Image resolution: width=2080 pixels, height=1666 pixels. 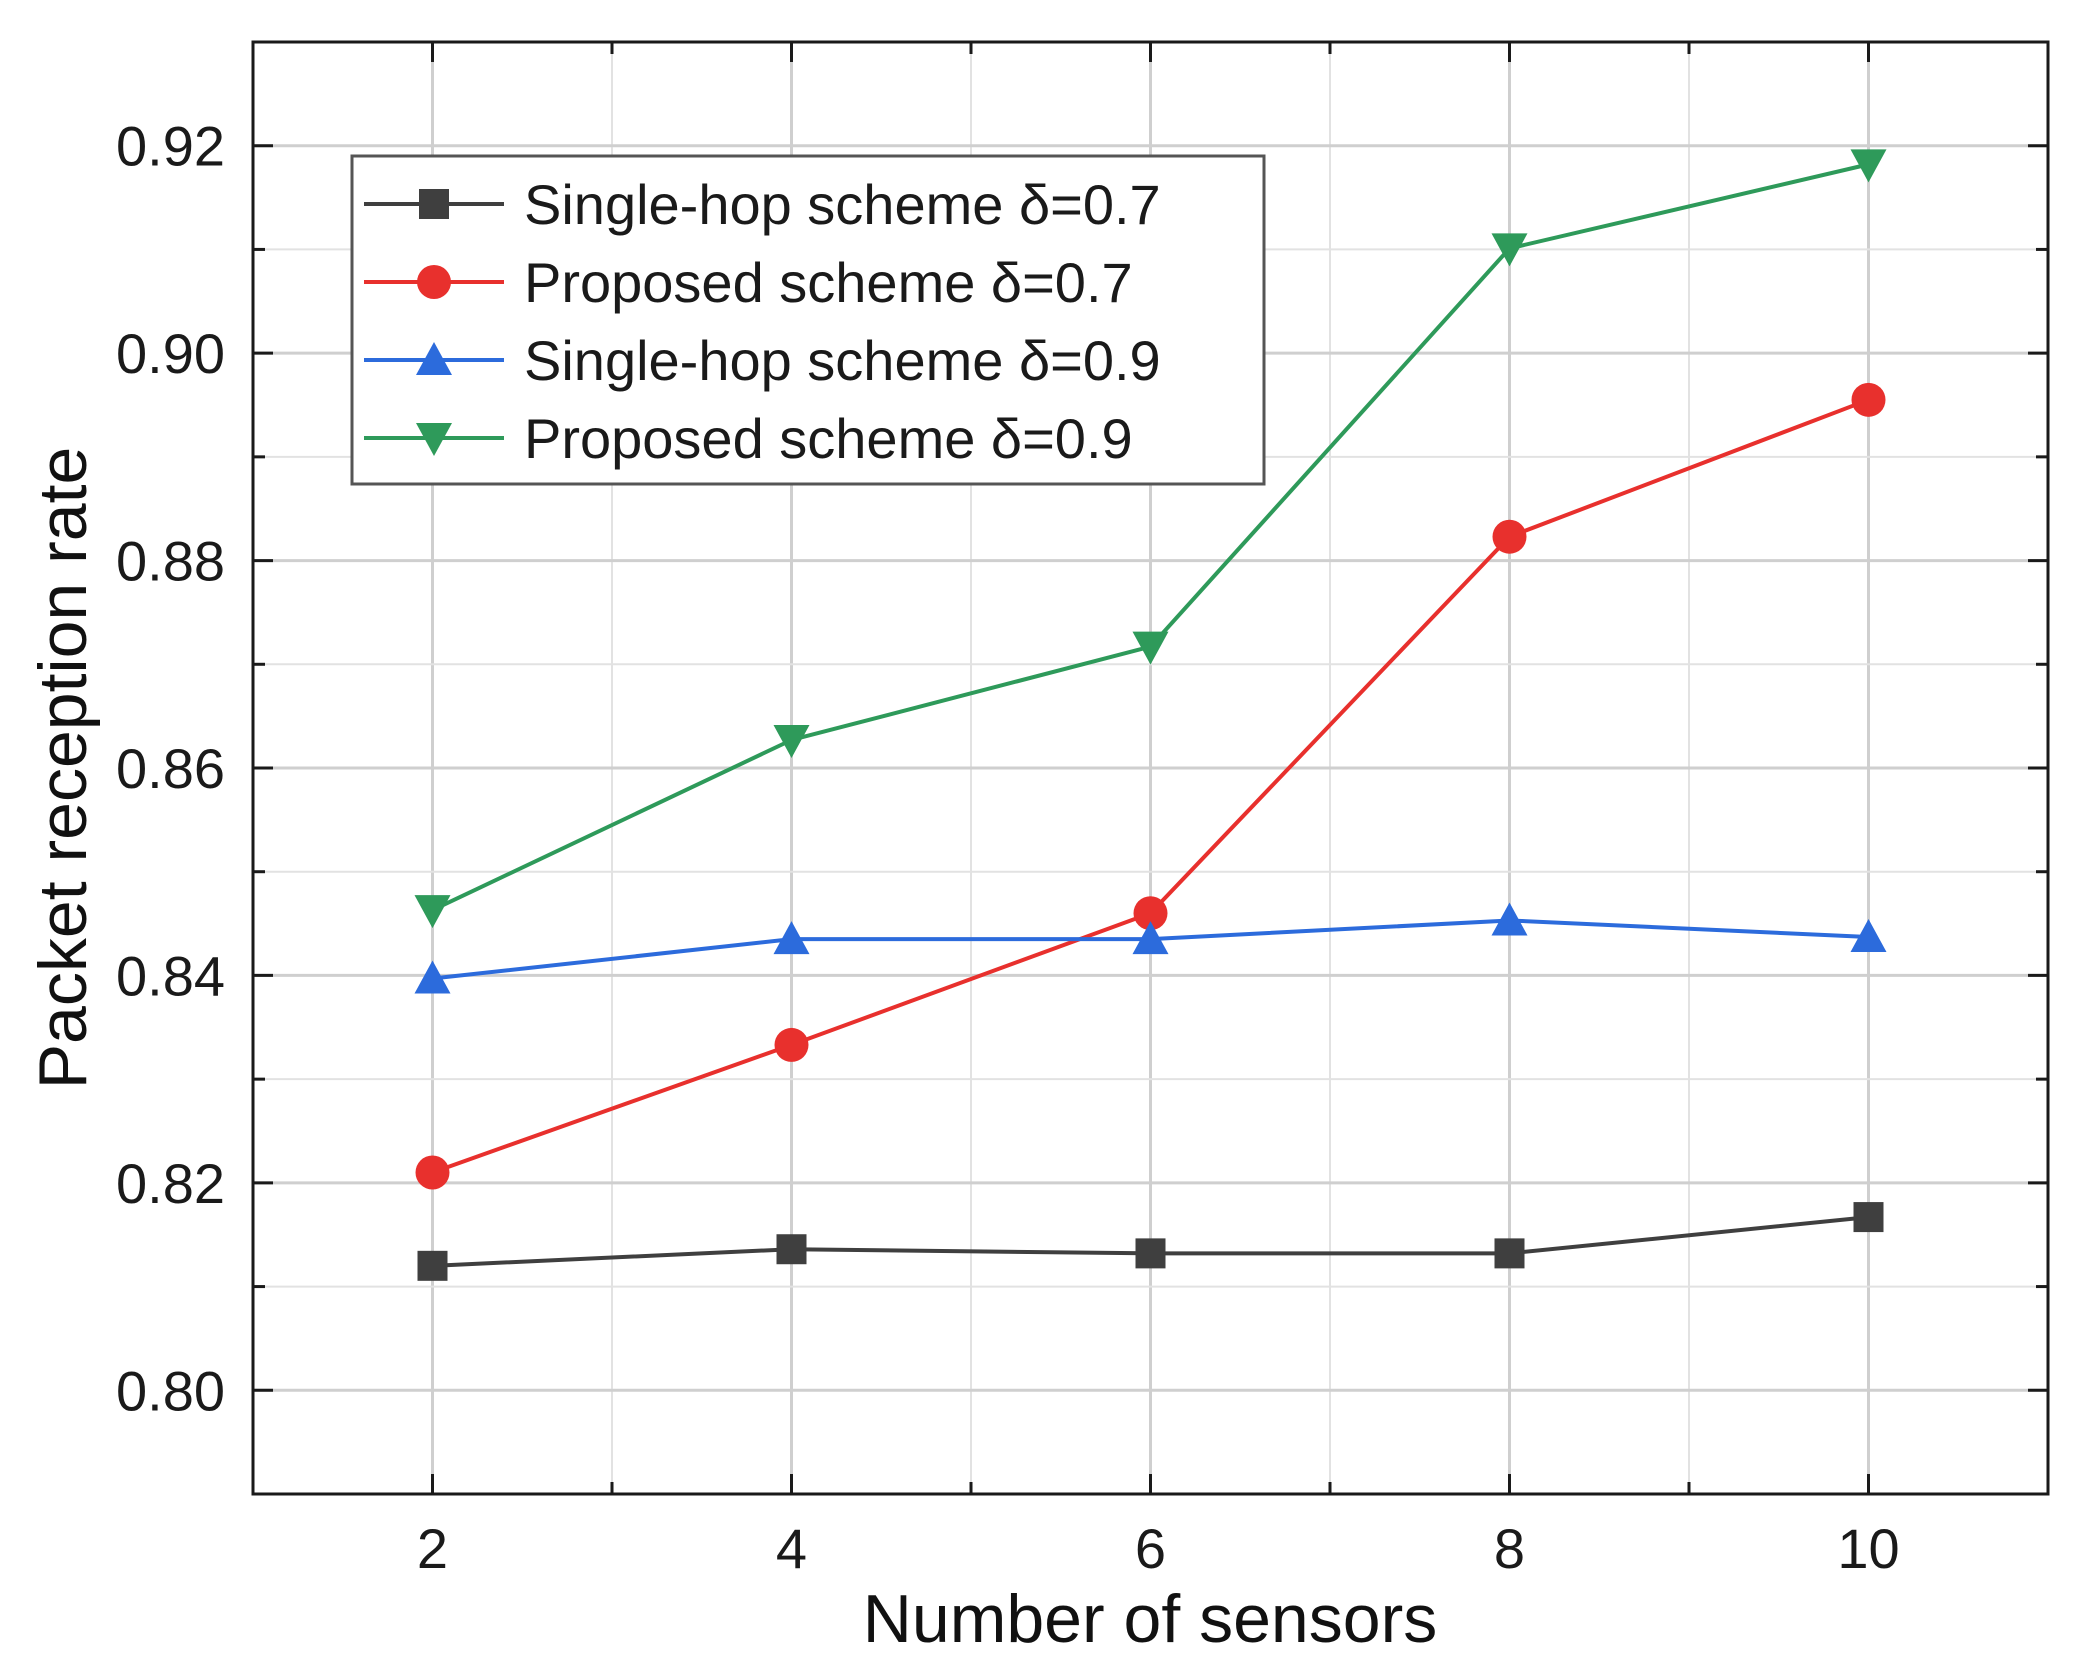 I want to click on legend-label: Proposed scheme δ=0.9, so click(x=828, y=438).